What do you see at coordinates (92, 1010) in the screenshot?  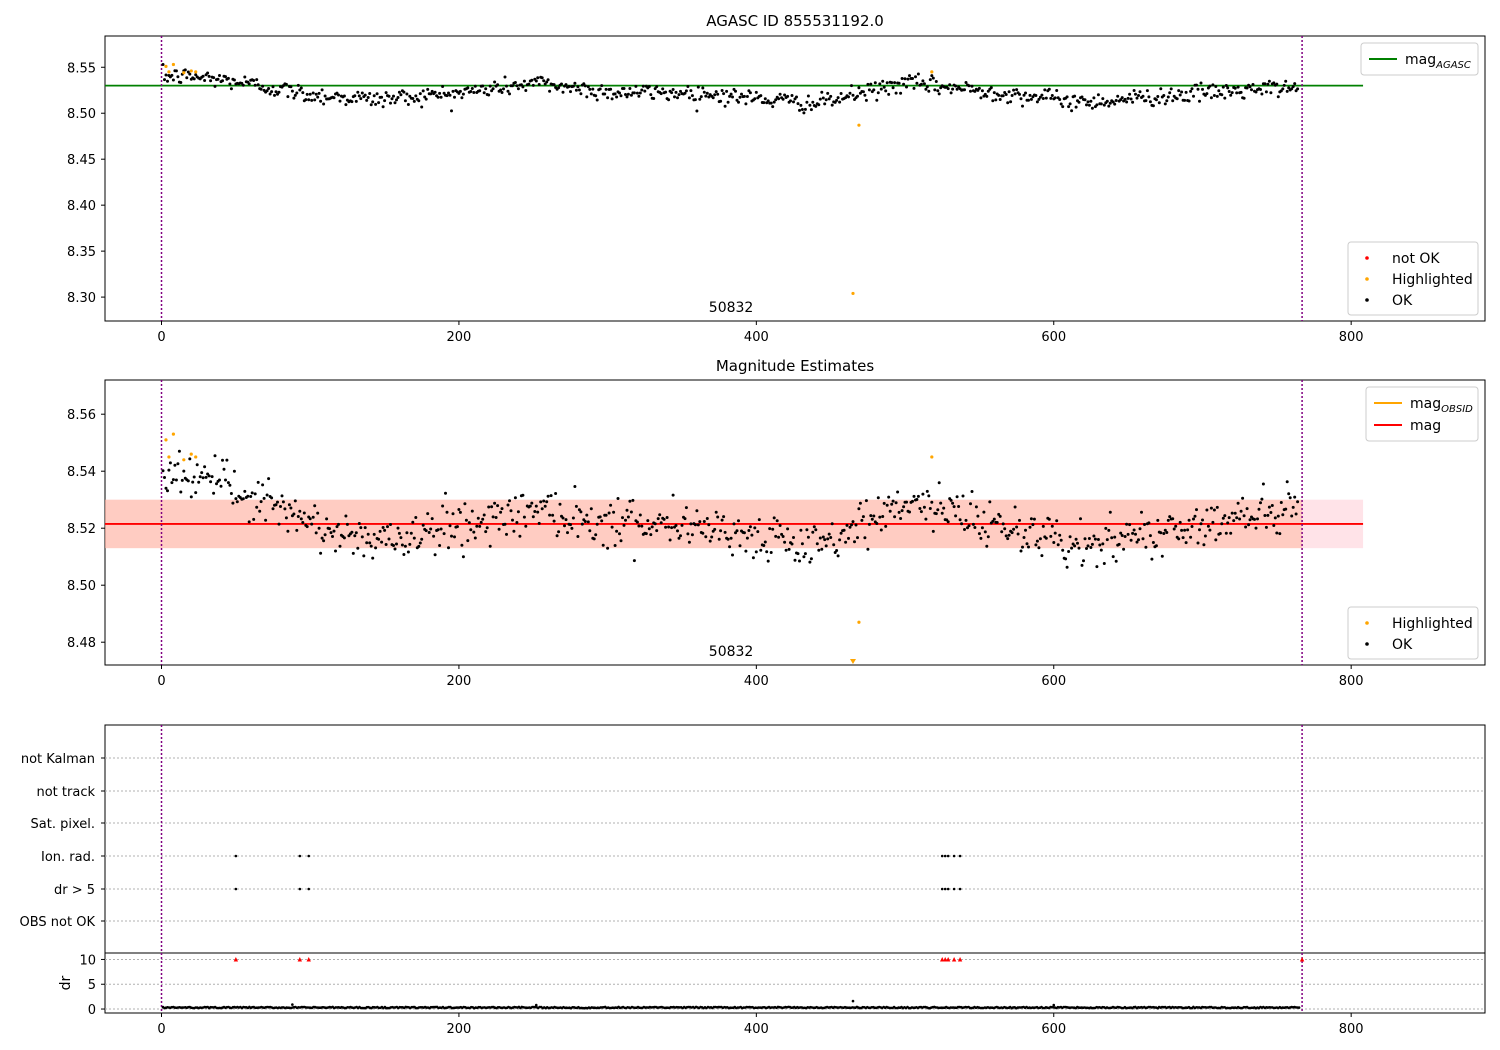 I see `dr-tick-label: 0` at bounding box center [92, 1010].